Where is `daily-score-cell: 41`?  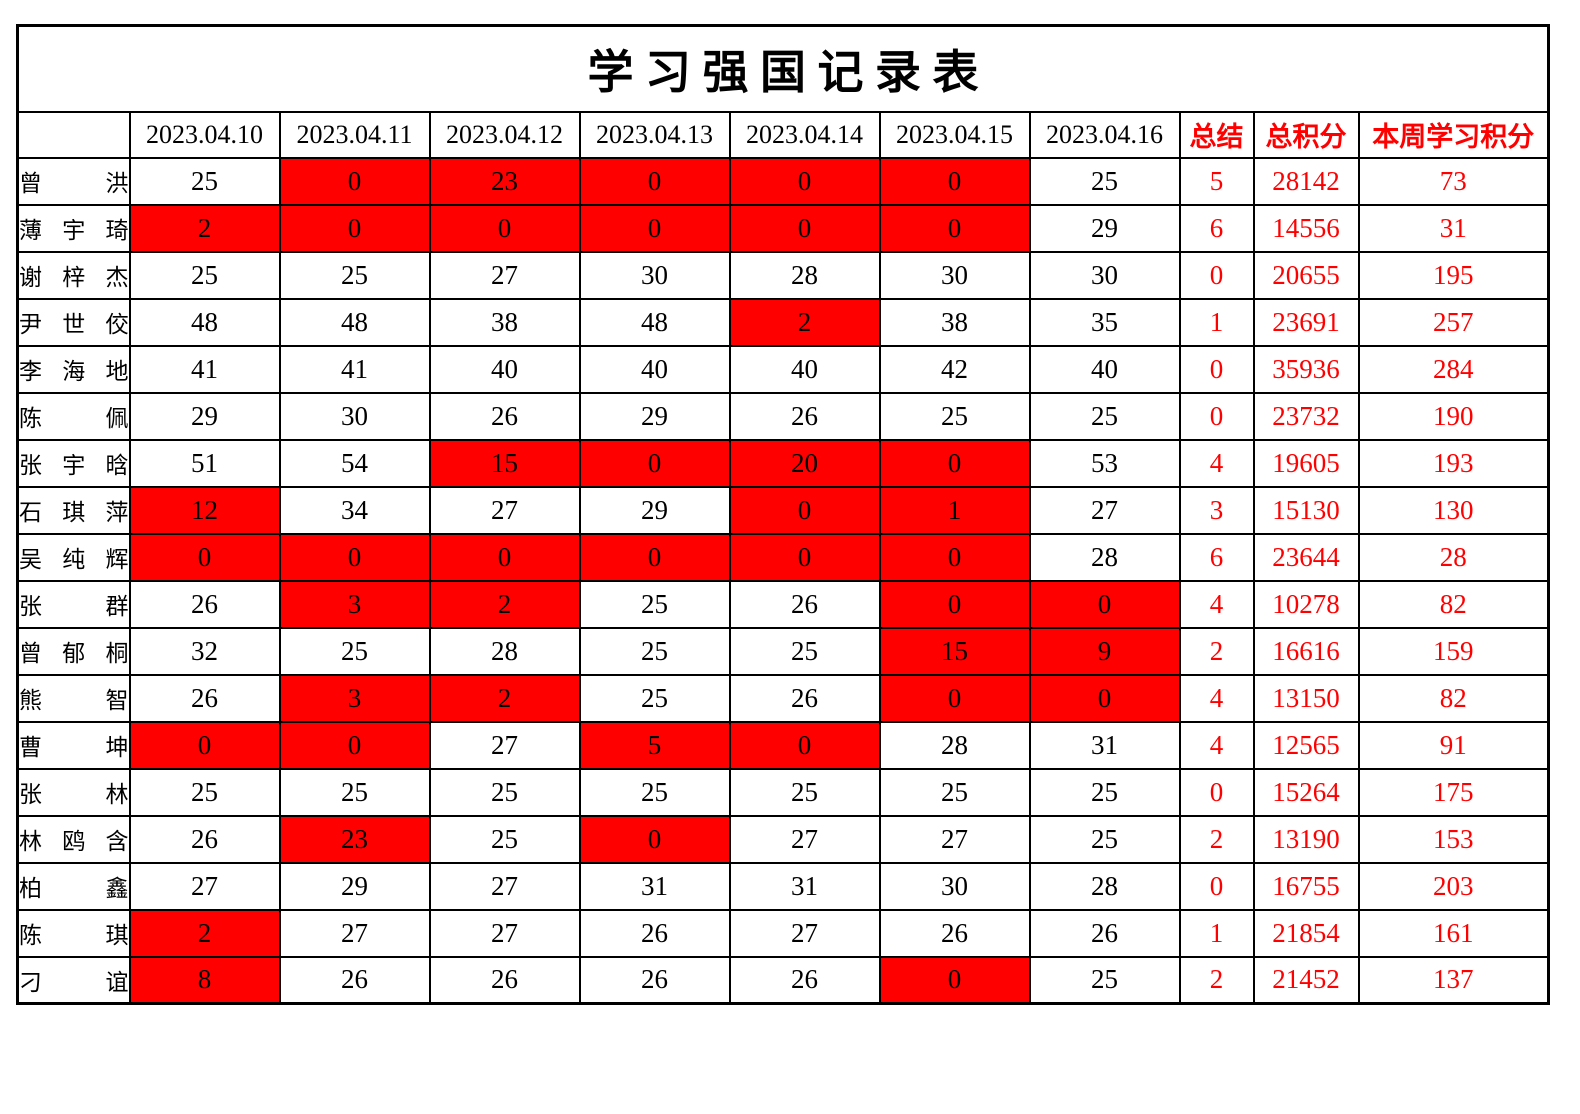
daily-score-cell: 41 is located at coordinates (354, 369).